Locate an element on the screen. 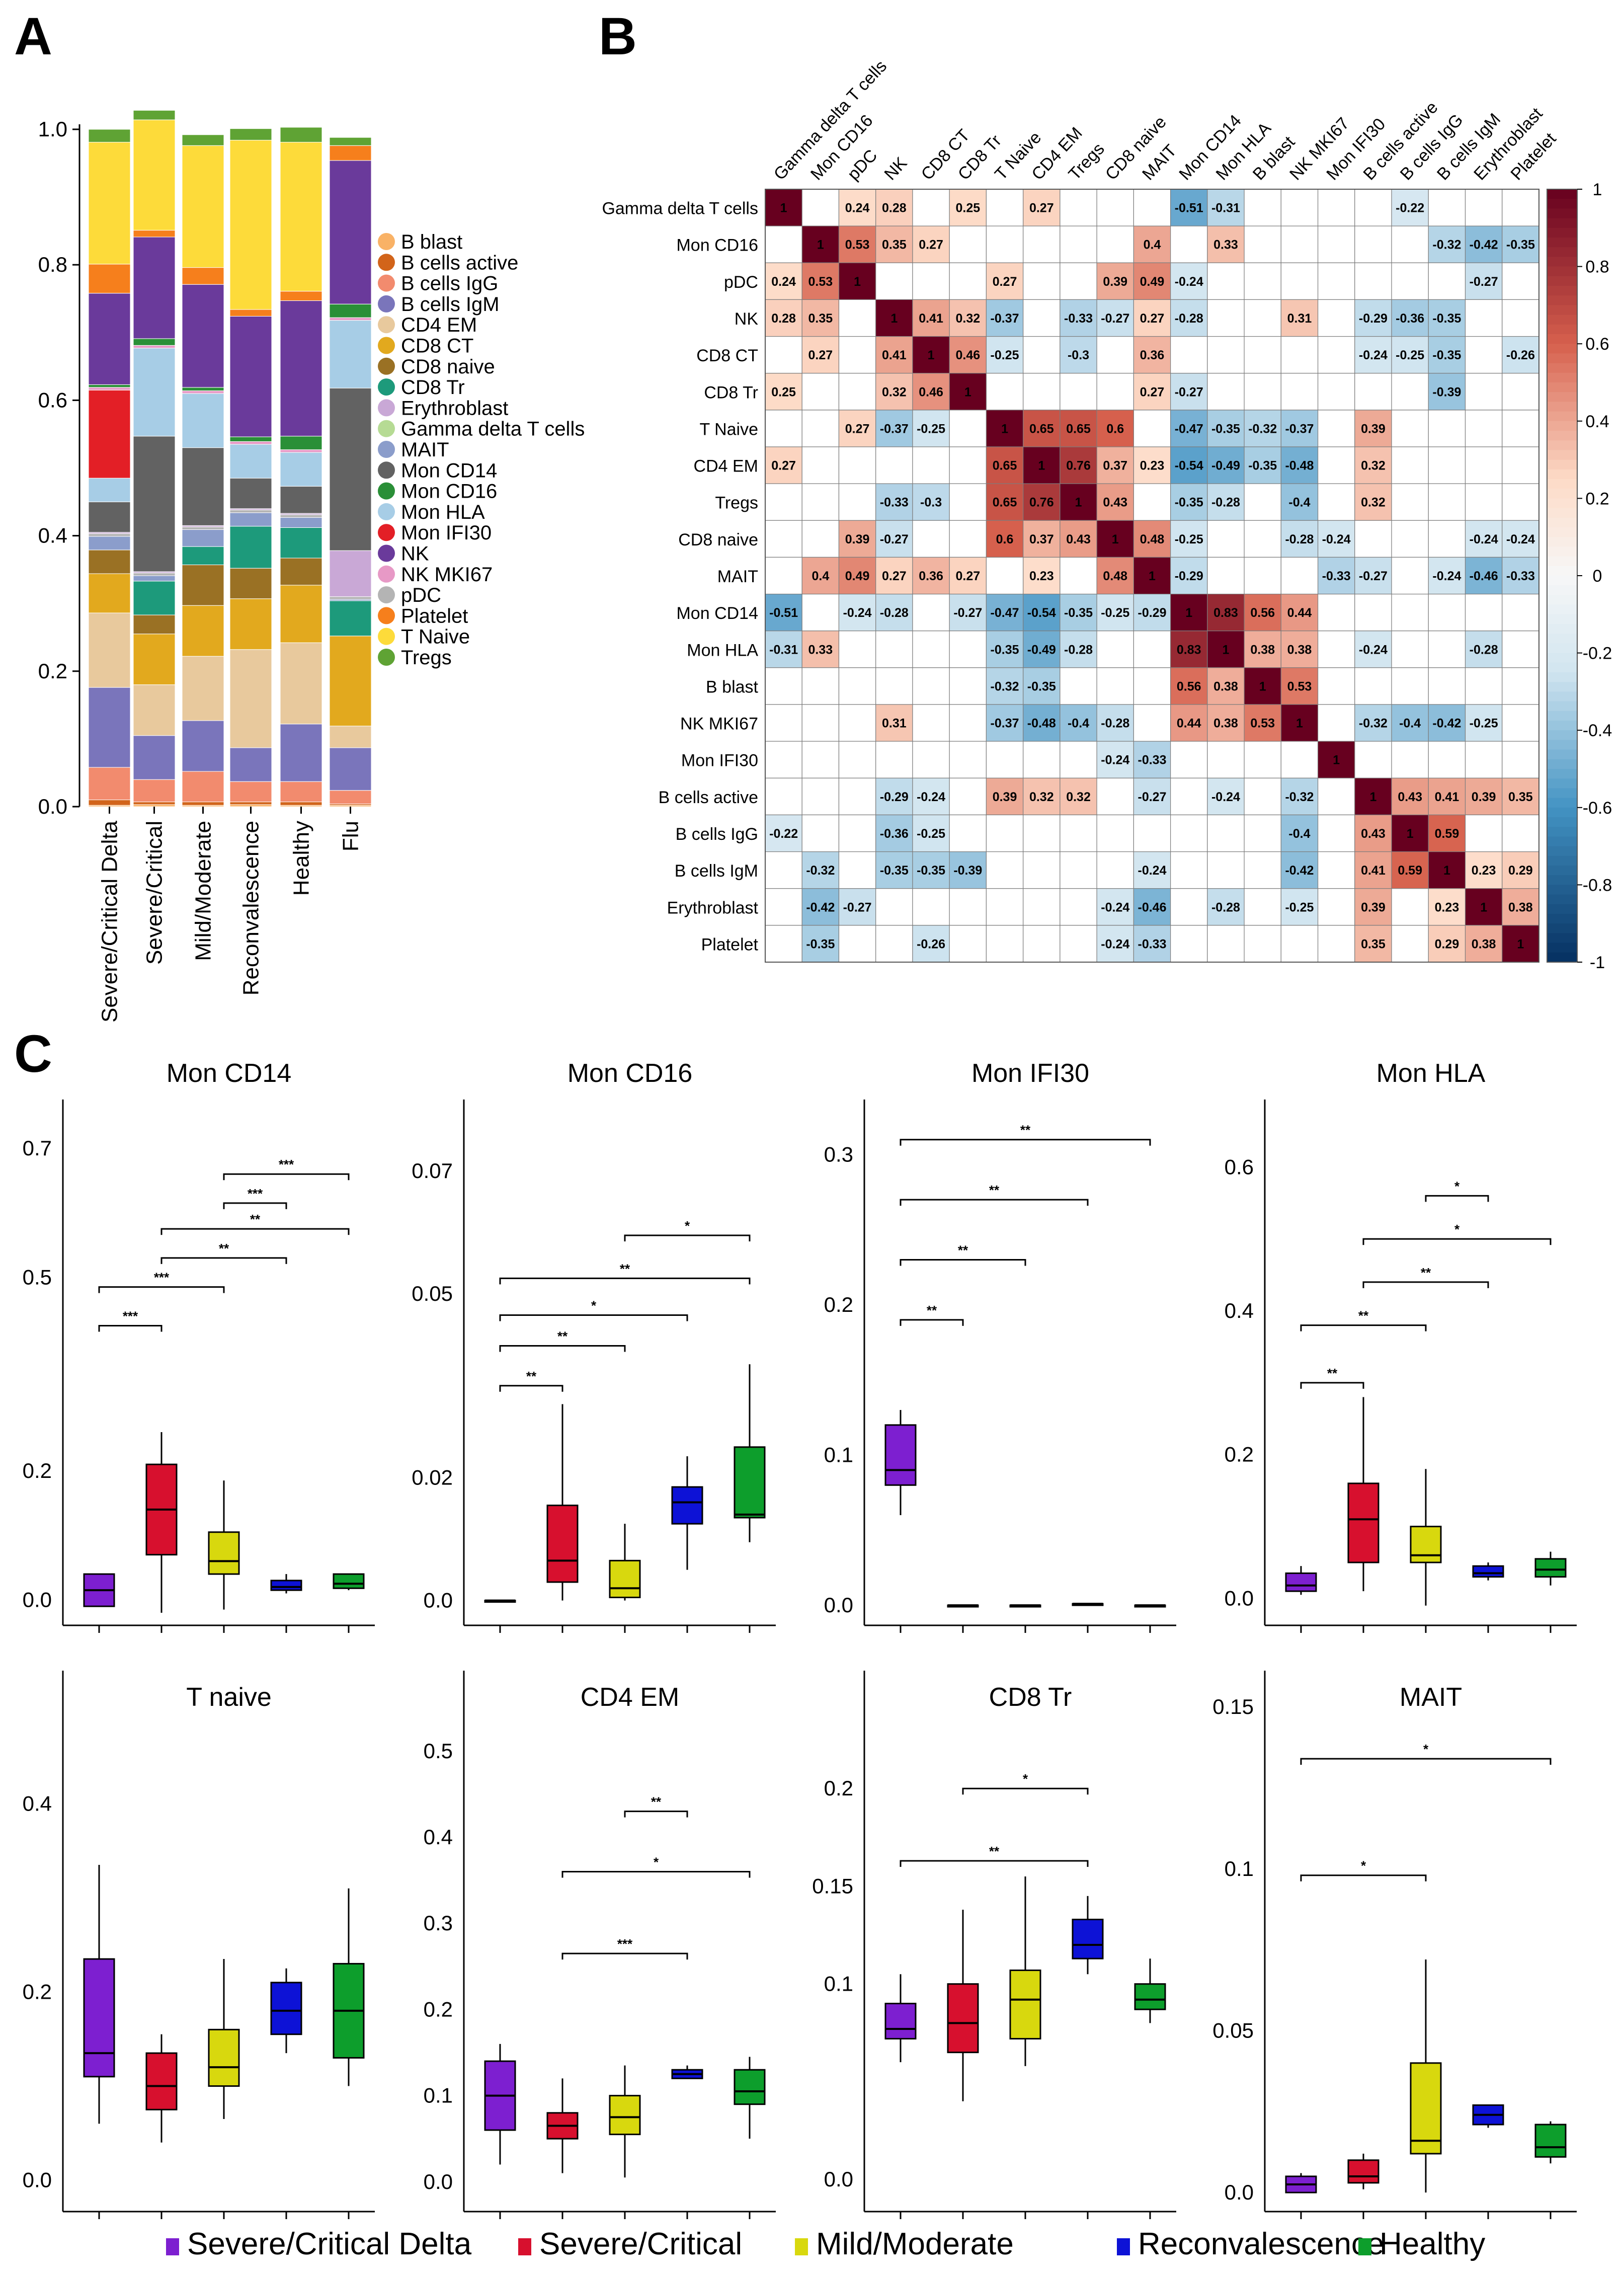 The height and width of the screenshot is (2277, 1624). colorbar-tick-label: 0.6 is located at coordinates (1597, 344).